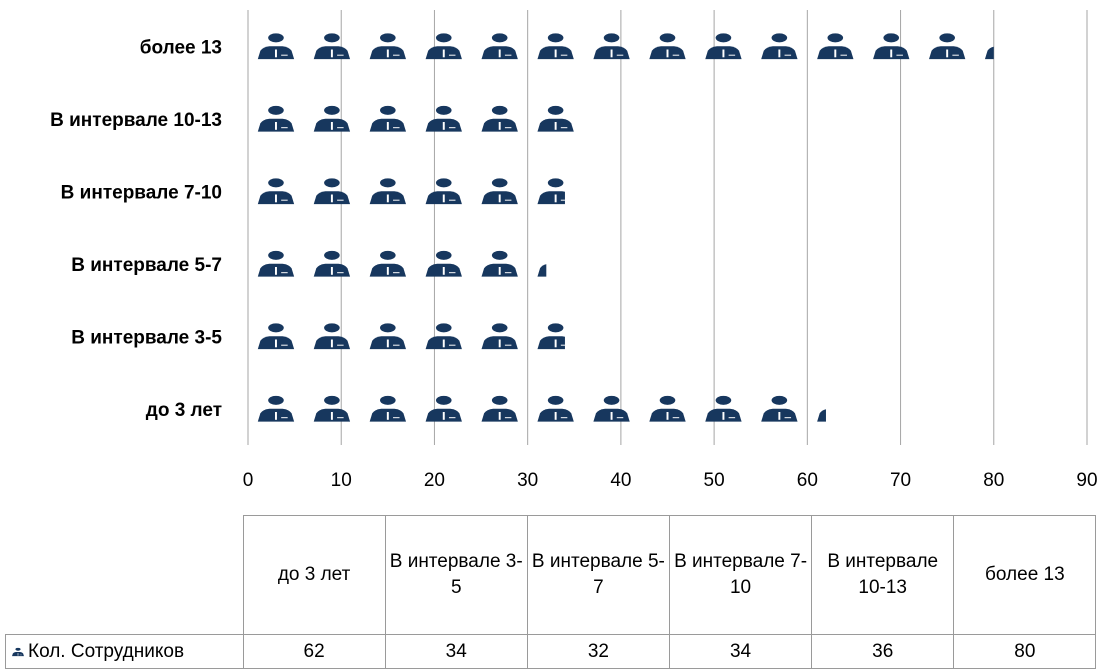 Image resolution: width=1105 pixels, height=669 pixels. What do you see at coordinates (598, 651) in the screenshot?
I see `table-value-cell: 32` at bounding box center [598, 651].